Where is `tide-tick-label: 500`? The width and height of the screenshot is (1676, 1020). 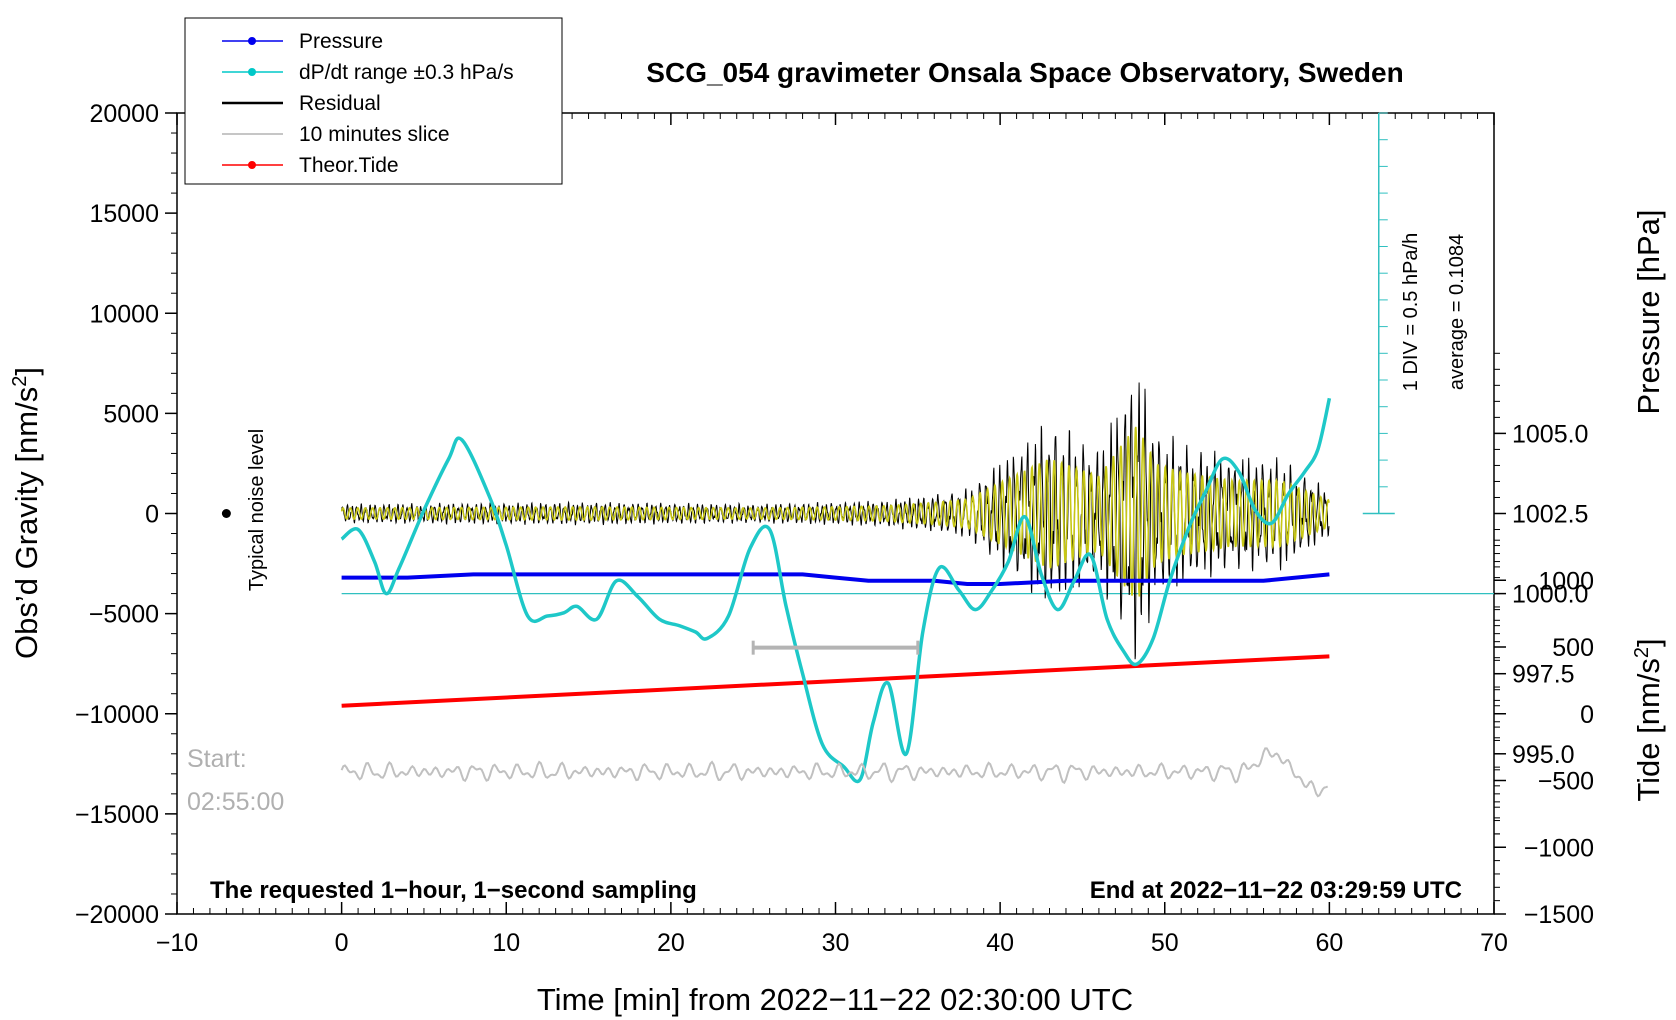
tide-tick-label: 500 is located at coordinates (1573, 648).